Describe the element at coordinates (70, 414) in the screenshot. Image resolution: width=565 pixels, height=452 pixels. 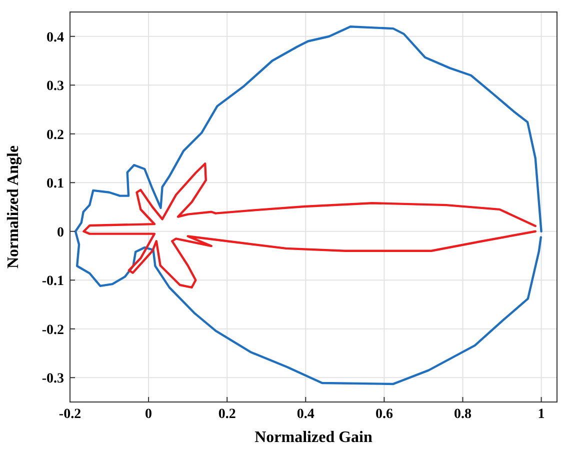
I see `x-tick-label: -0.2` at that location.